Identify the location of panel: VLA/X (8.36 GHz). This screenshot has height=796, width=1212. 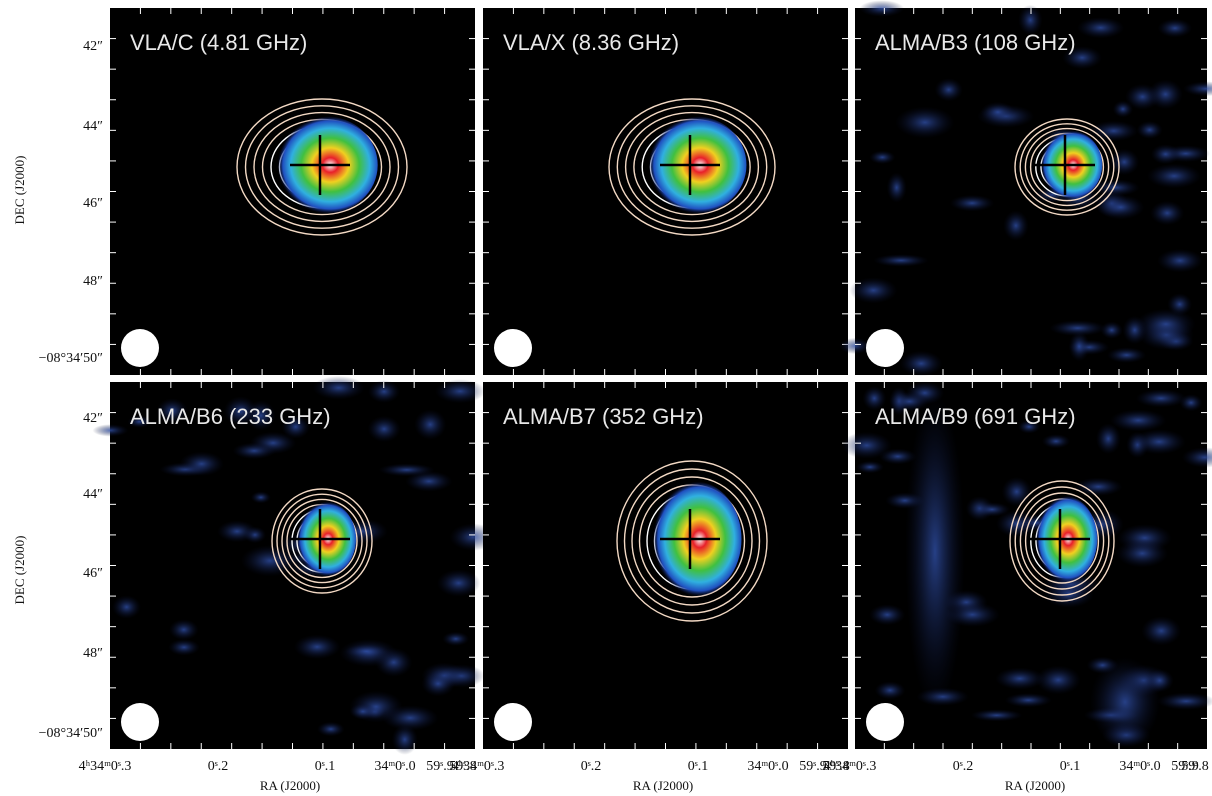
(665, 191).